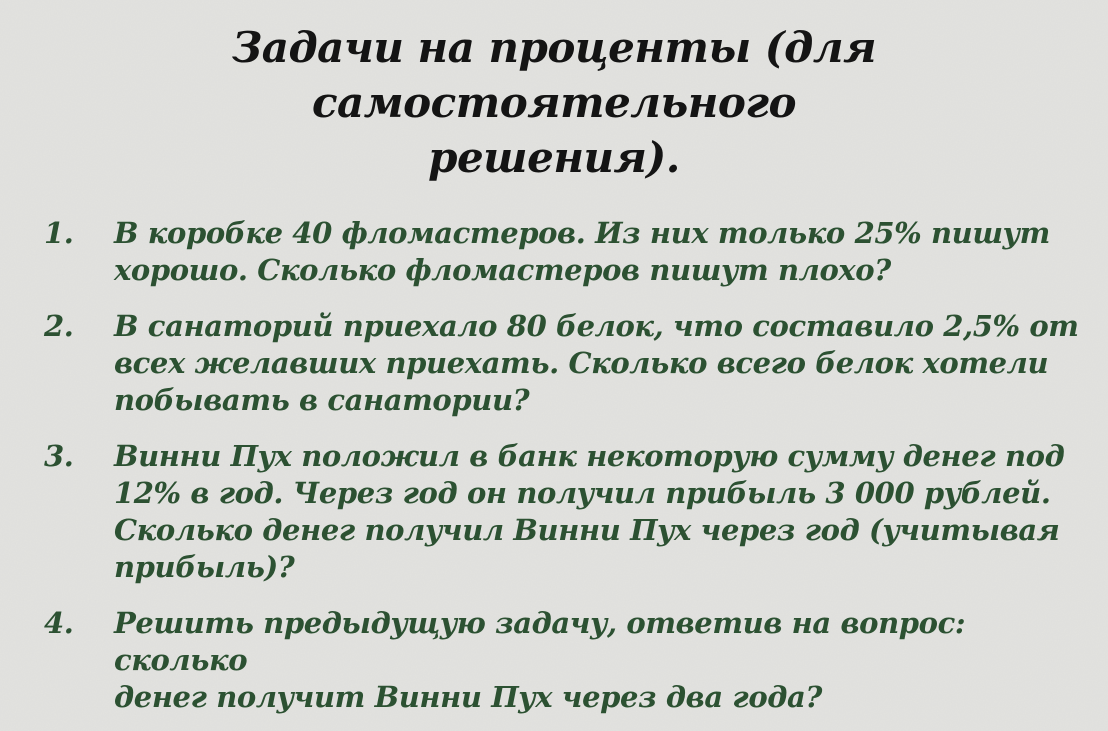 Image resolution: width=1108 pixels, height=731 pixels. What do you see at coordinates (59, 233) in the screenshot?
I see `problem-number: 1.` at bounding box center [59, 233].